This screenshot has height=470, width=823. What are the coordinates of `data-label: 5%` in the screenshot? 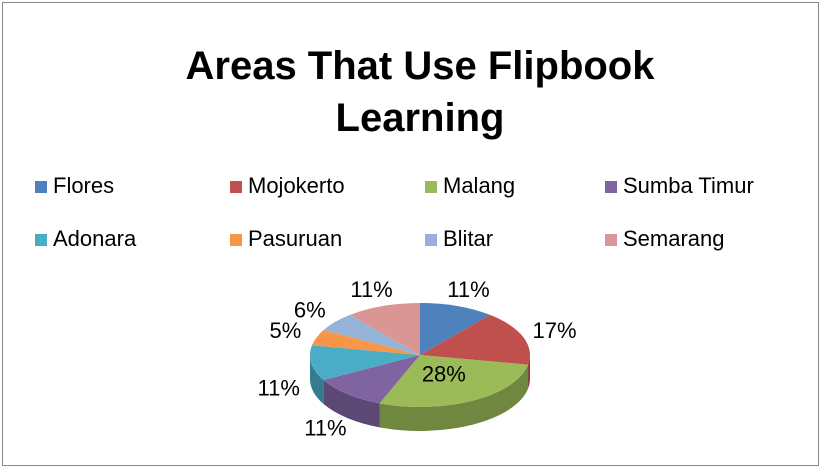 It's located at (286, 330).